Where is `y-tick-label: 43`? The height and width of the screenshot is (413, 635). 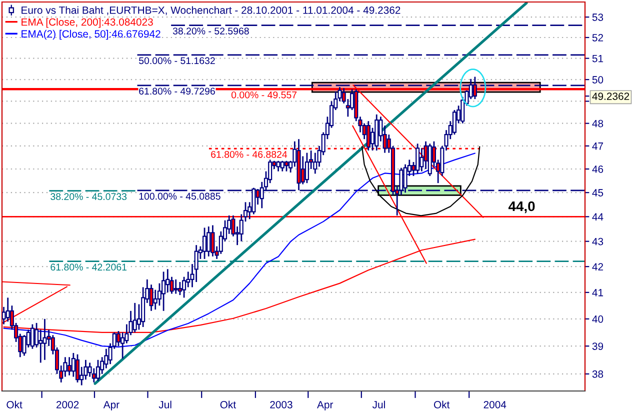
y-tick-label: 43 is located at coordinates (598, 242).